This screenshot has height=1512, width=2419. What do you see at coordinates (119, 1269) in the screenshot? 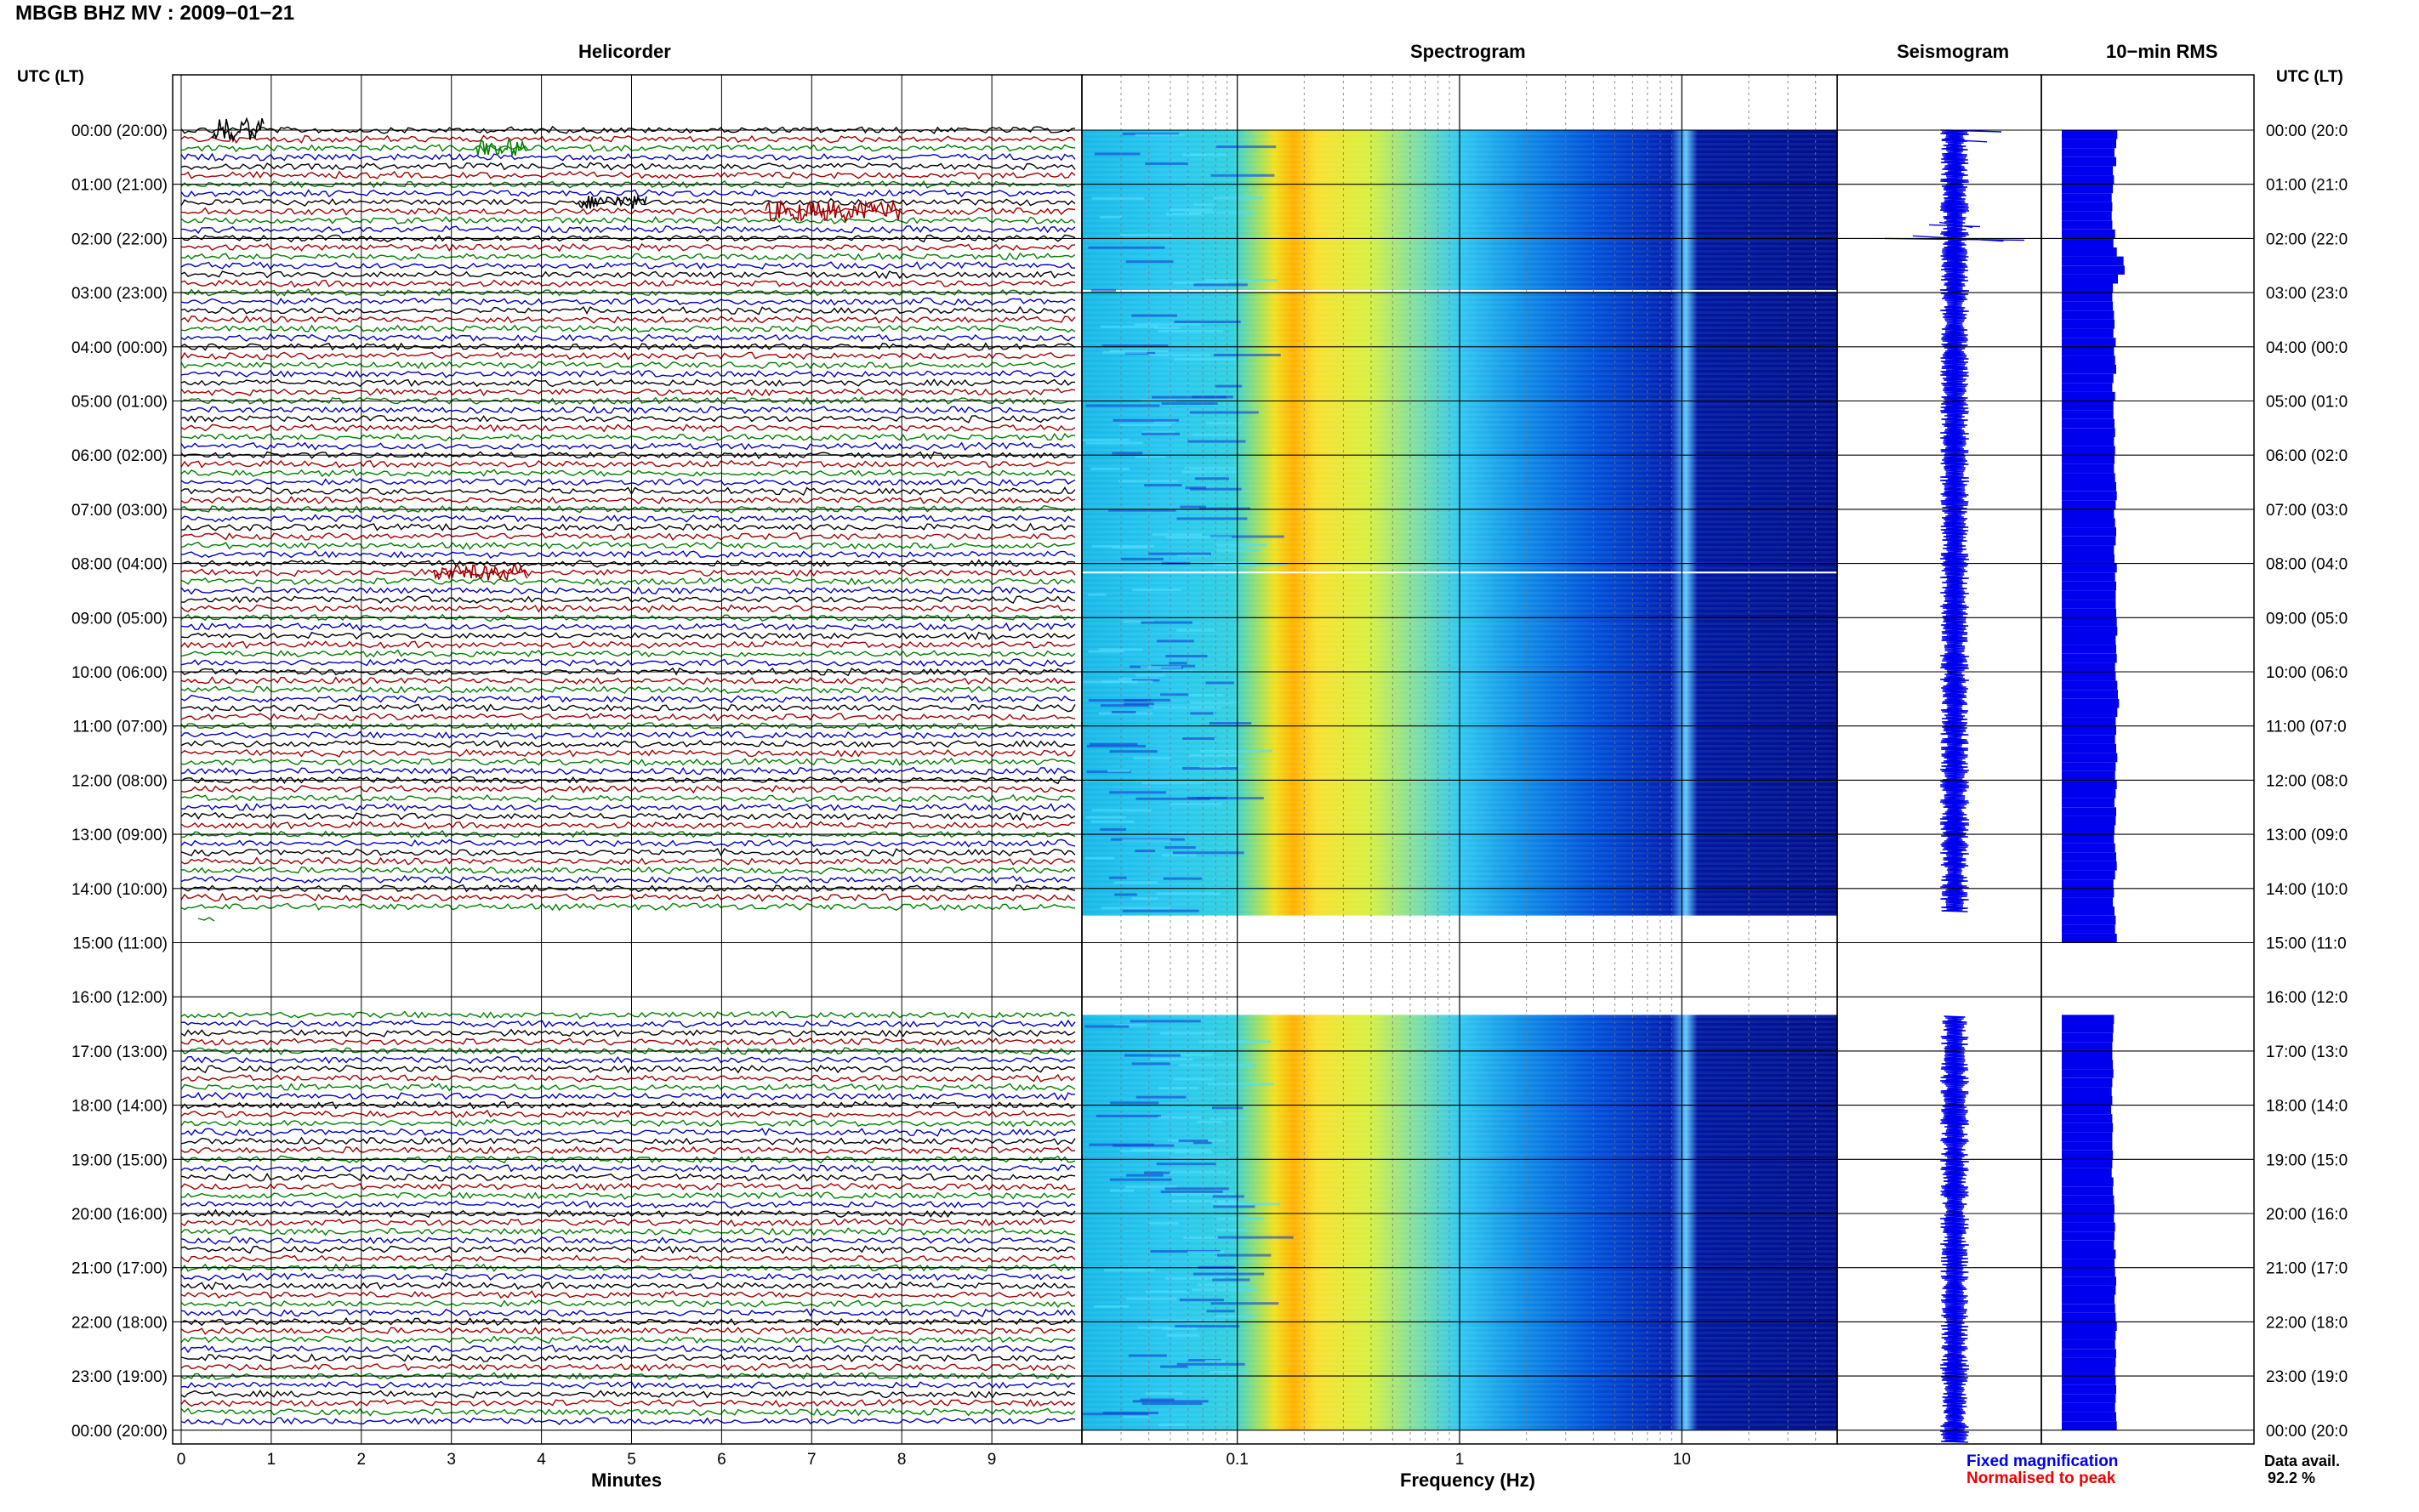
I see `hour-tick-label: 21:00 (17:00)` at bounding box center [119, 1269].